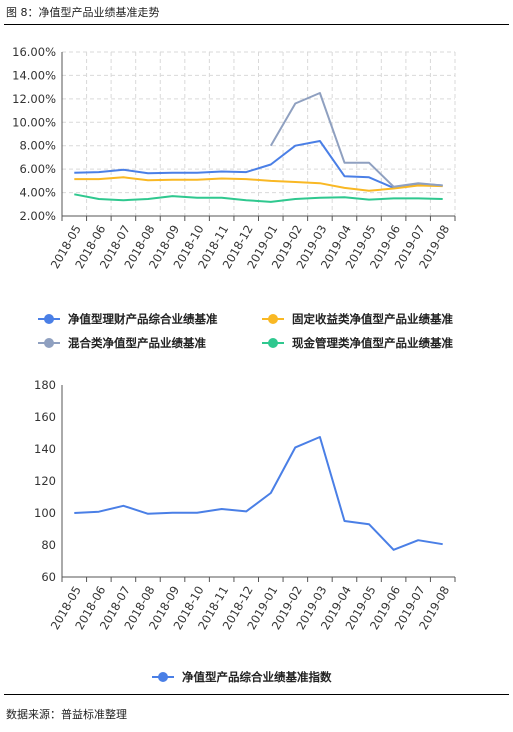 This screenshot has height=732, width=513. What do you see at coordinates (83, 12) in the screenshot?
I see `figure-title: 图 8：净值型产品业绩基准走势` at bounding box center [83, 12].